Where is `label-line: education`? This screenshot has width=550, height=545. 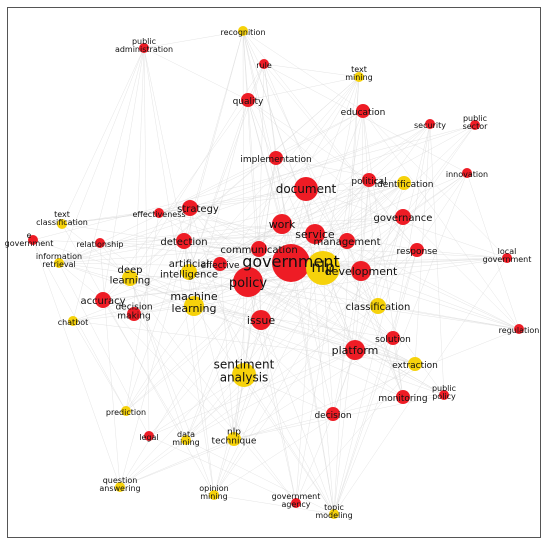
label-line: education is located at coordinates (363, 113).